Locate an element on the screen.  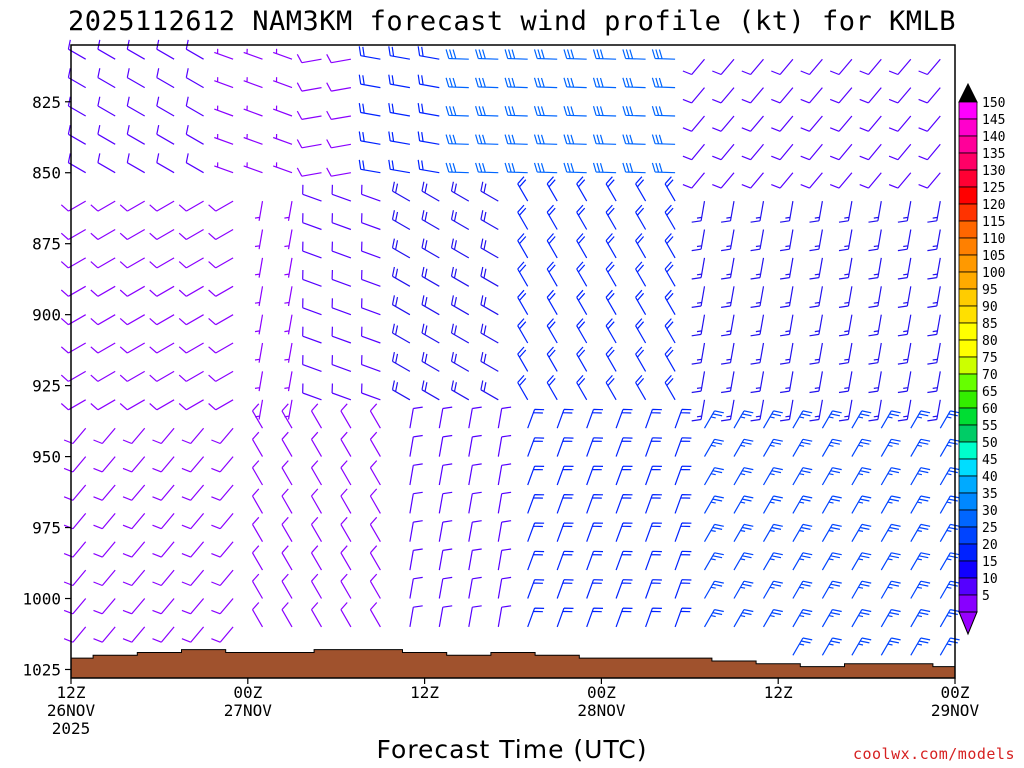
colorbar-label: 30 is located at coordinates (990, 511).